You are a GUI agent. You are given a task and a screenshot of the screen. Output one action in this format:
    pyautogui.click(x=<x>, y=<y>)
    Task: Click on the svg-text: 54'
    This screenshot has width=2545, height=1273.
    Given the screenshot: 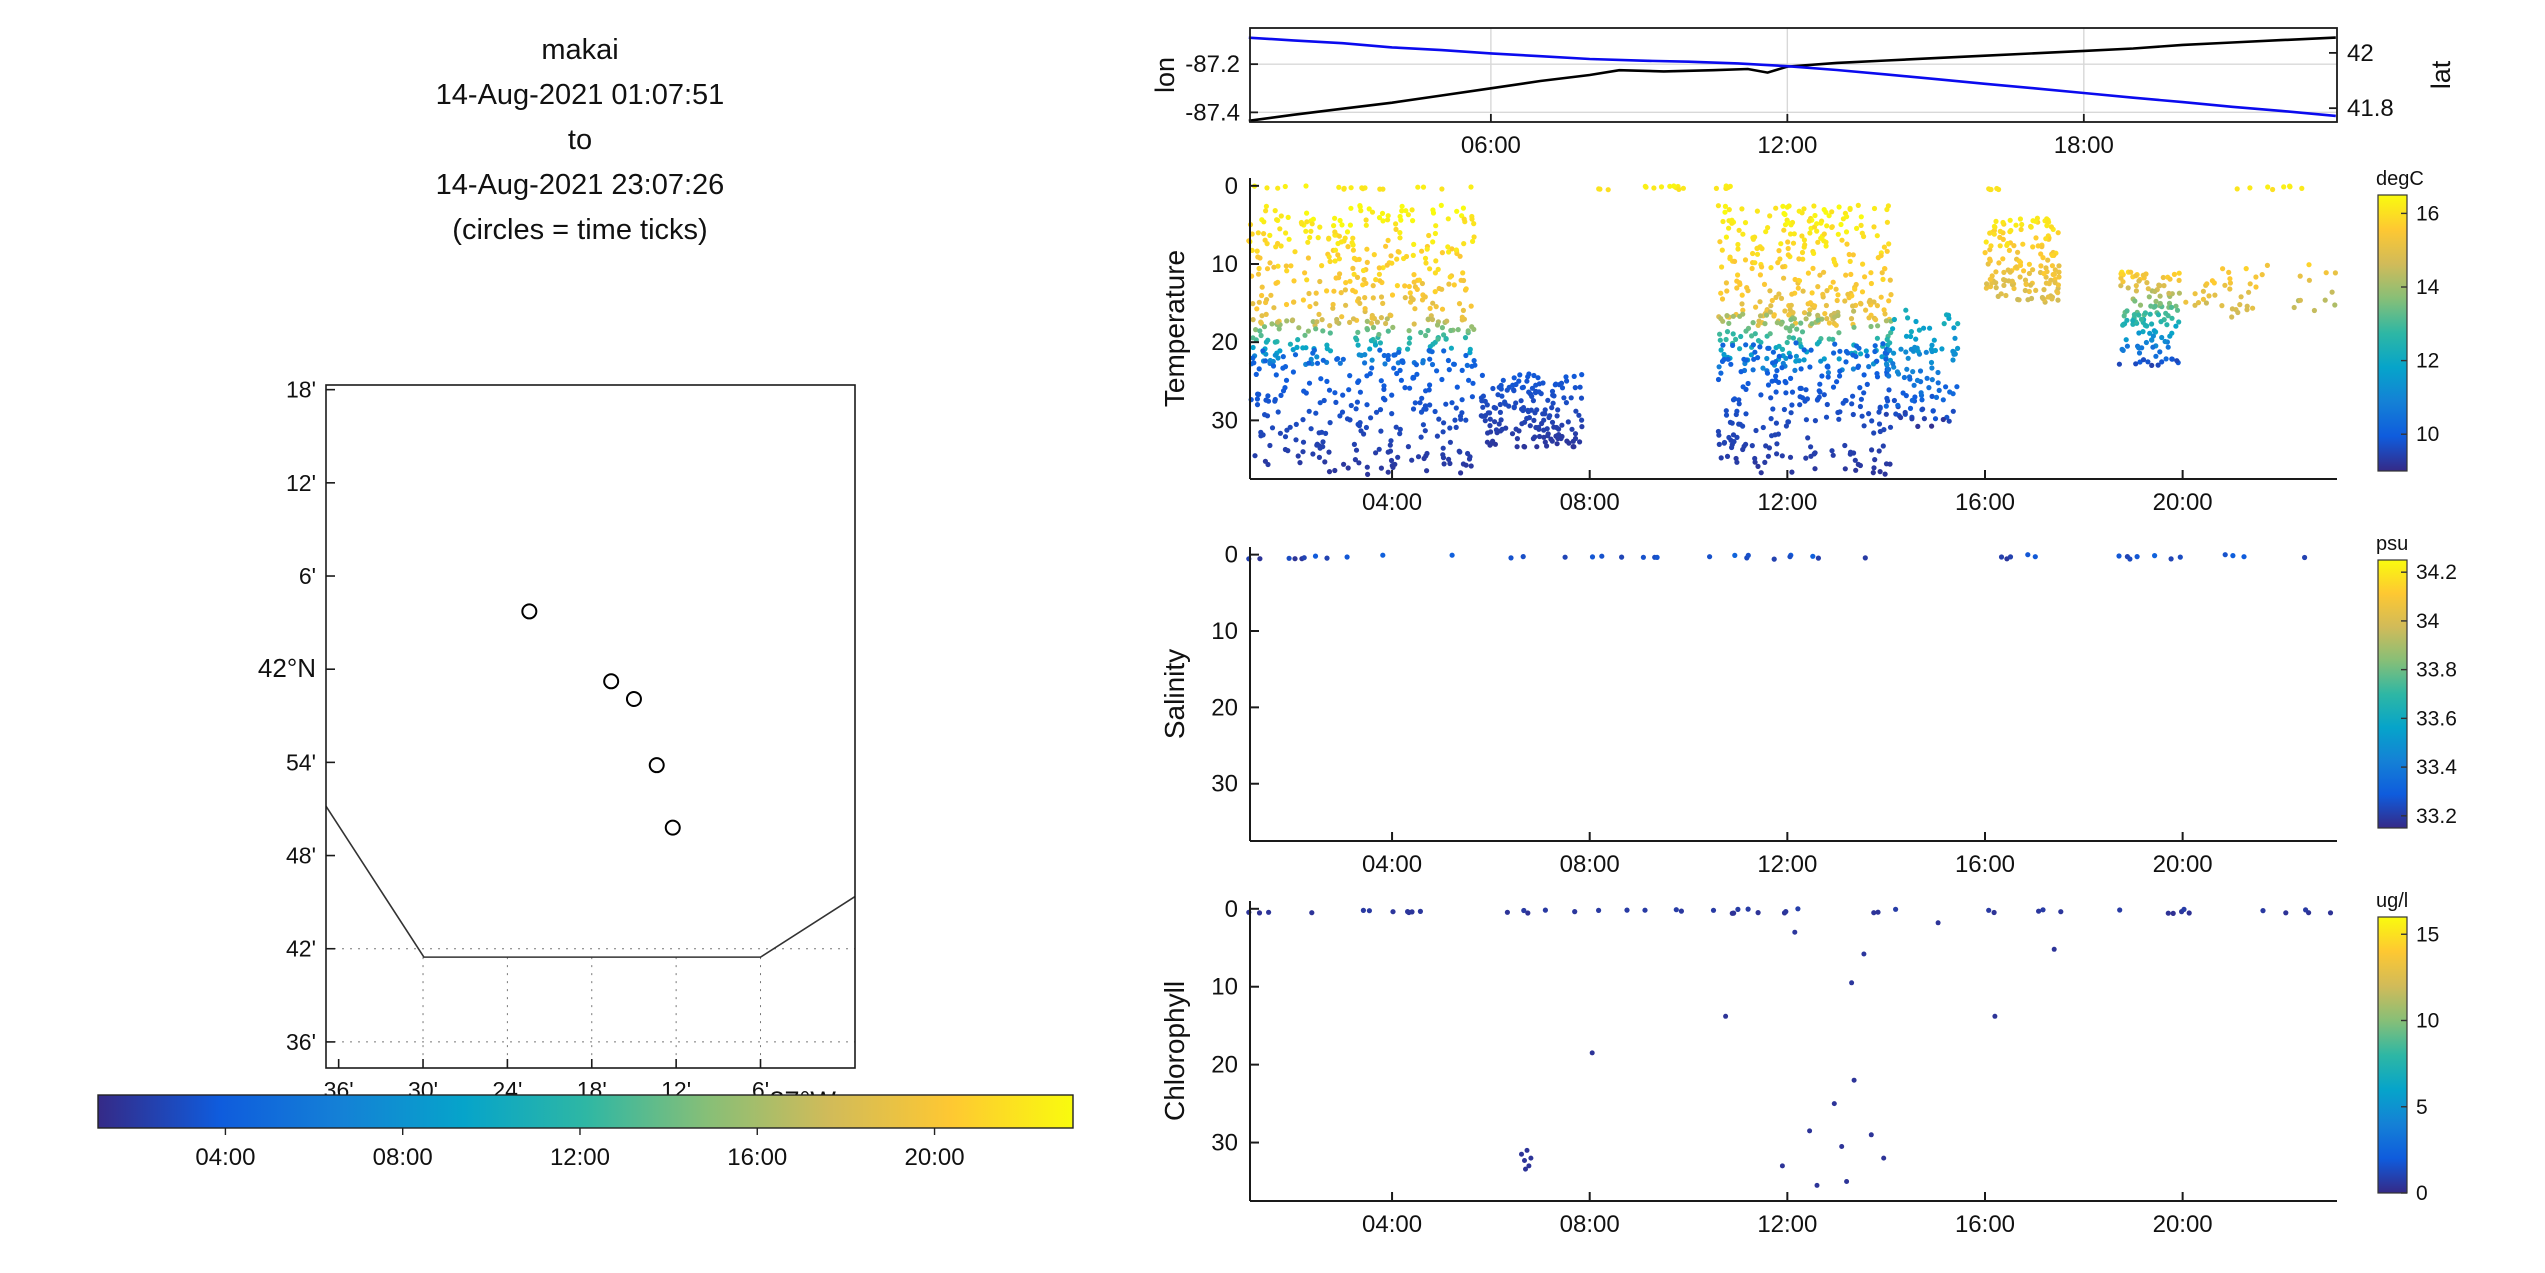 What is the action you would take?
    pyautogui.click(x=301, y=762)
    